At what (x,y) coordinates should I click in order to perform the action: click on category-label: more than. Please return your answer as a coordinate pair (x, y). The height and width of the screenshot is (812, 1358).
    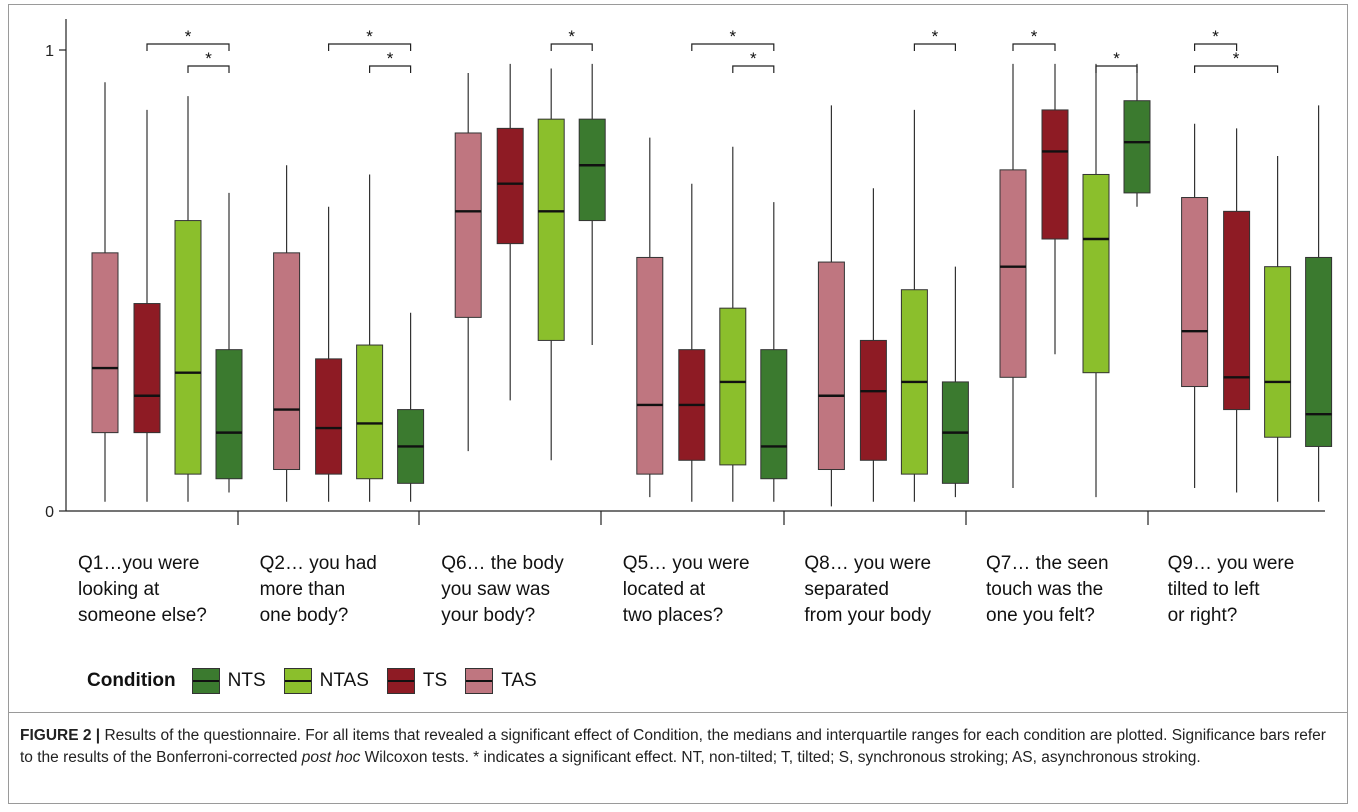
    Looking at the image, I should click on (303, 589).